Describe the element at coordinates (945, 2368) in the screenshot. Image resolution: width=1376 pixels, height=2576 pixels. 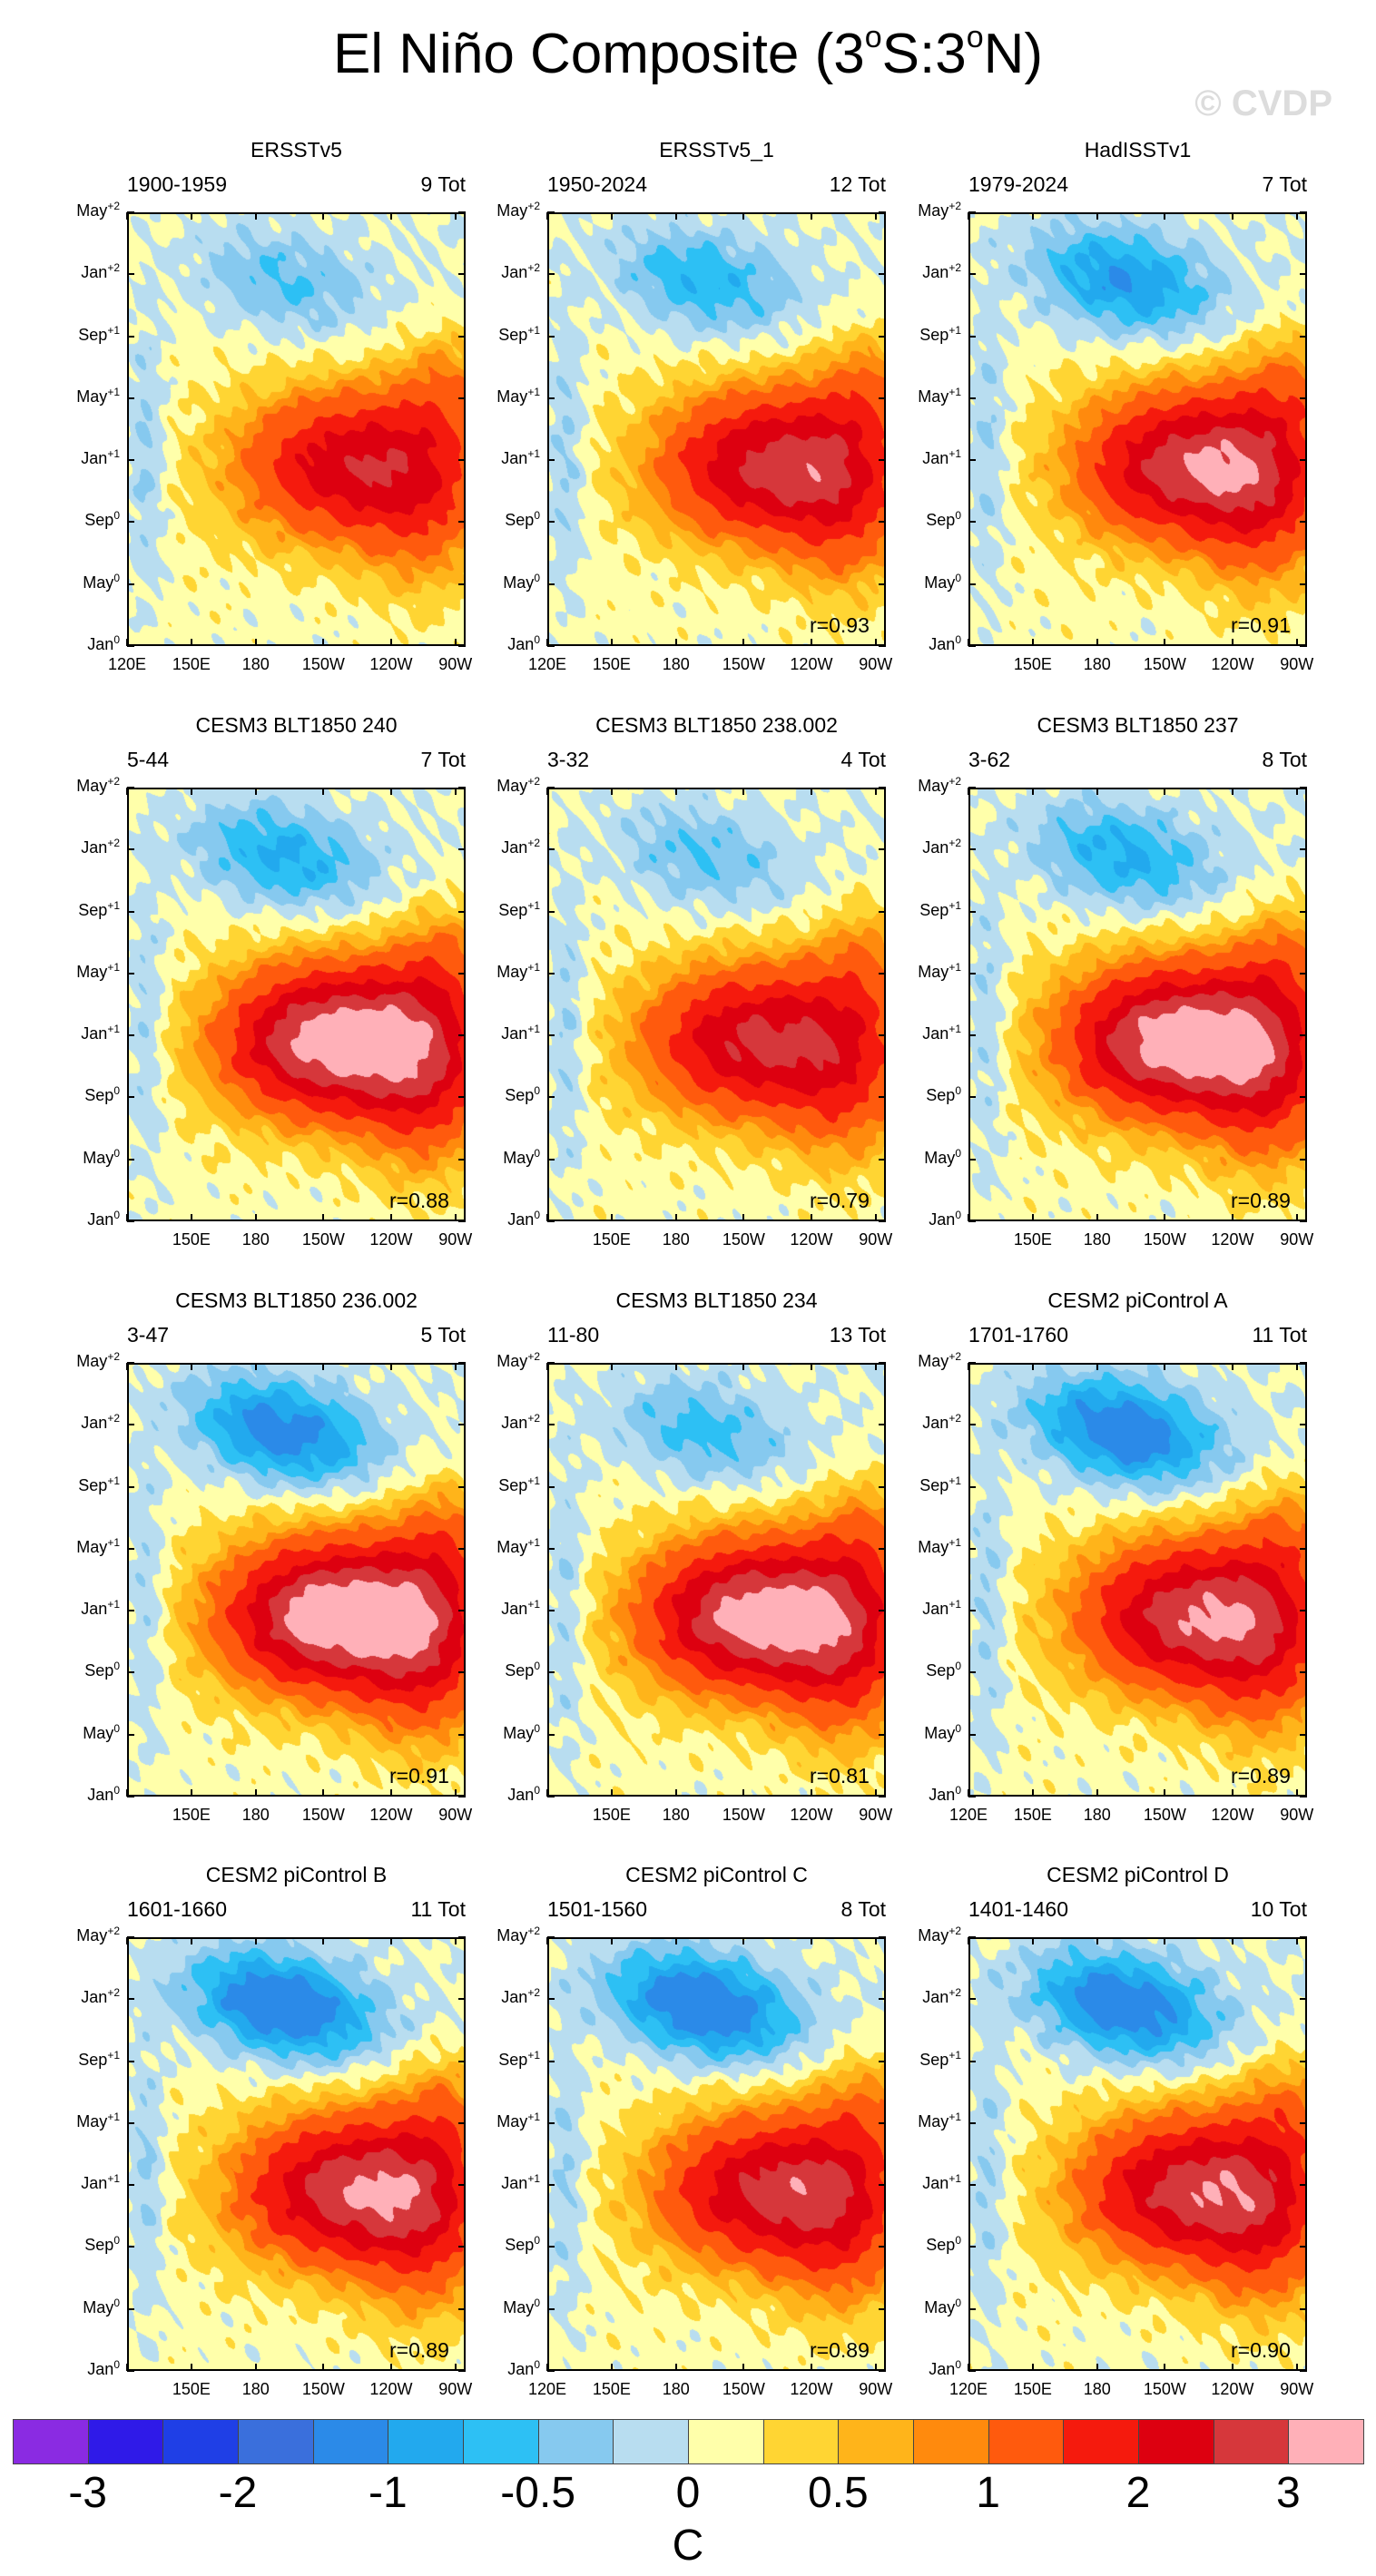
I see `y-tick-label: Jan0` at that location.